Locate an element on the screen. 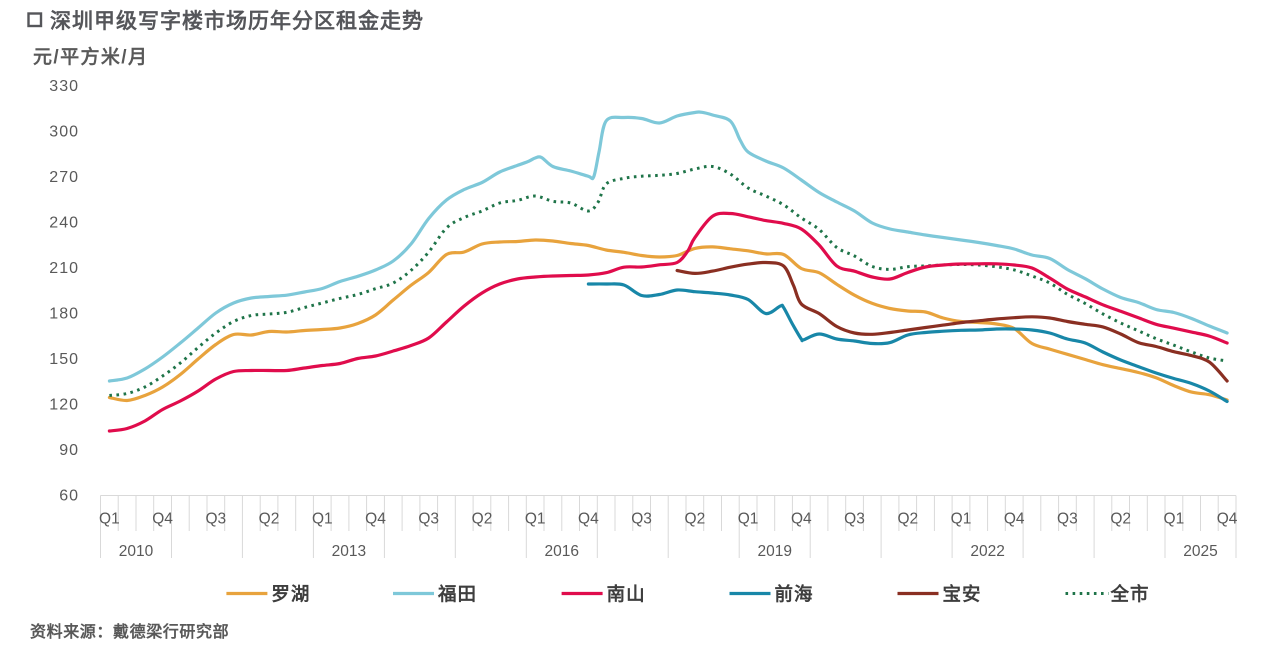  svg-text: 2010 is located at coordinates (136, 551).